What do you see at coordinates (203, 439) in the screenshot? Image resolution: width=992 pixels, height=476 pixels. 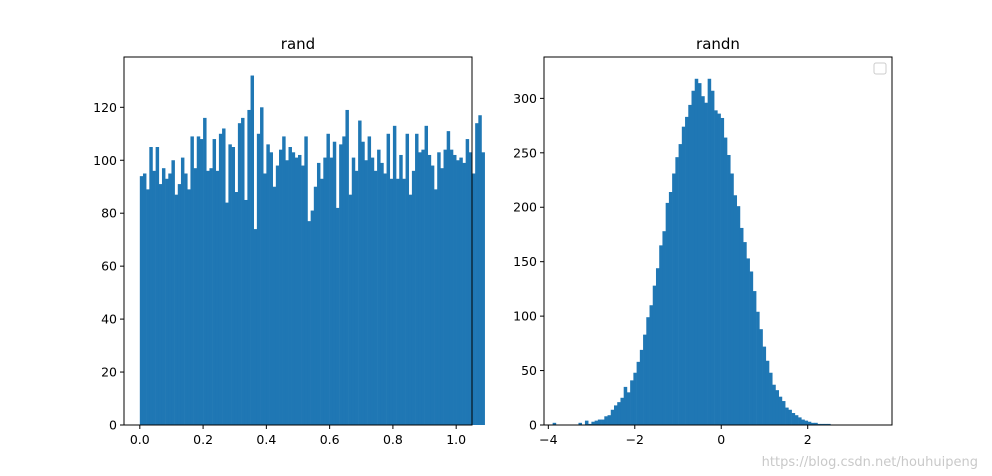 I see `xtick-label-rand-1: 0.2` at bounding box center [203, 439].